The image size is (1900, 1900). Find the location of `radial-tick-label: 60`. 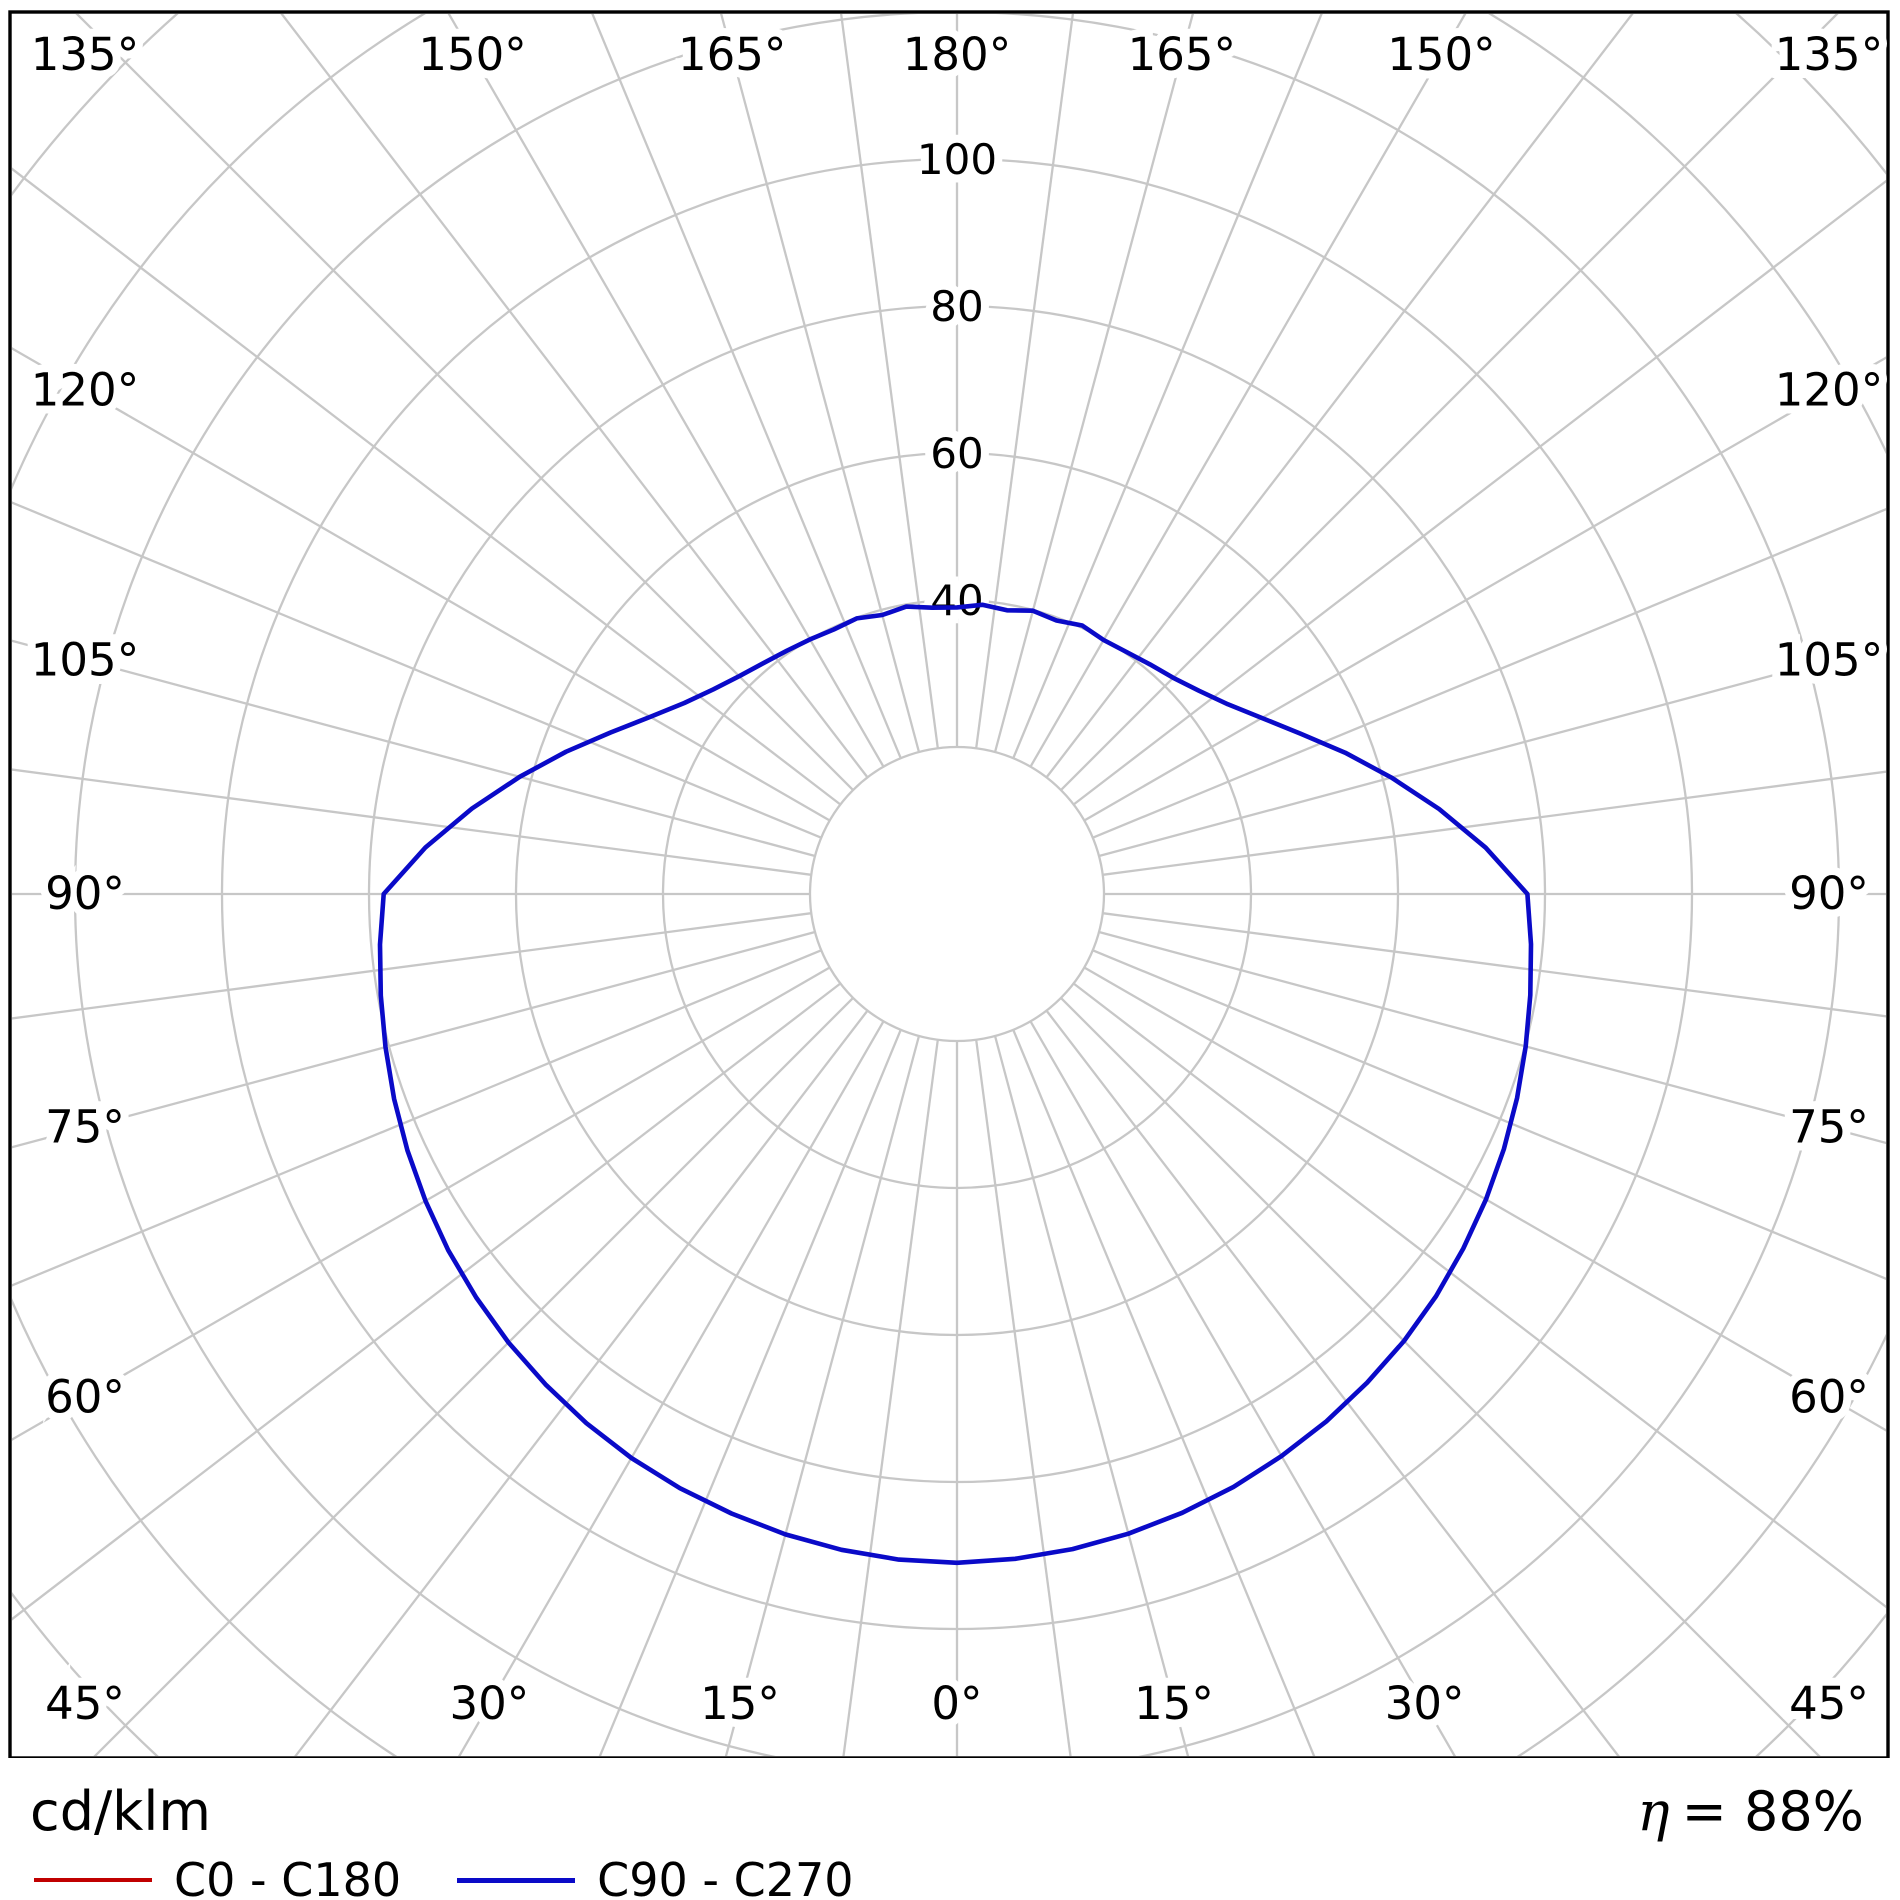

radial-tick-label: 60 is located at coordinates (956, 453).